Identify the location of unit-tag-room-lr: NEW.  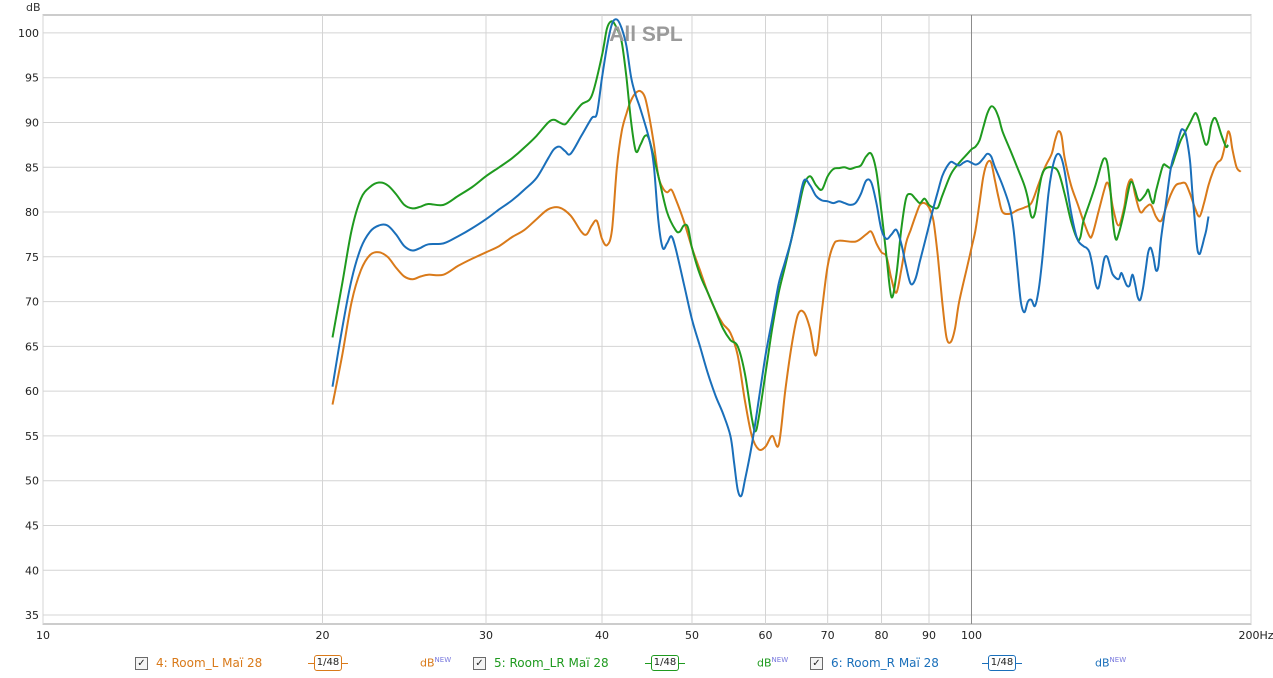
(780, 660).